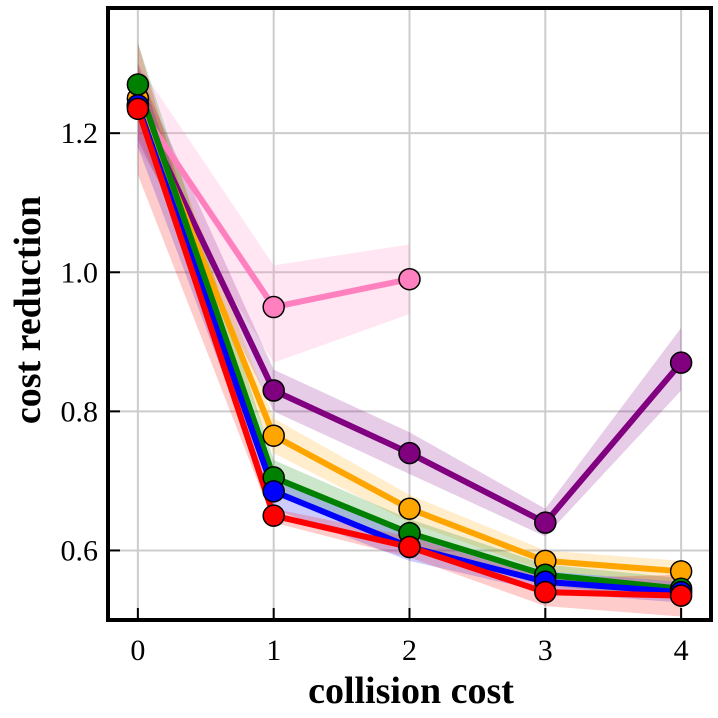  What do you see at coordinates (411, 691) in the screenshot?
I see `x-axis-label: collision cost` at bounding box center [411, 691].